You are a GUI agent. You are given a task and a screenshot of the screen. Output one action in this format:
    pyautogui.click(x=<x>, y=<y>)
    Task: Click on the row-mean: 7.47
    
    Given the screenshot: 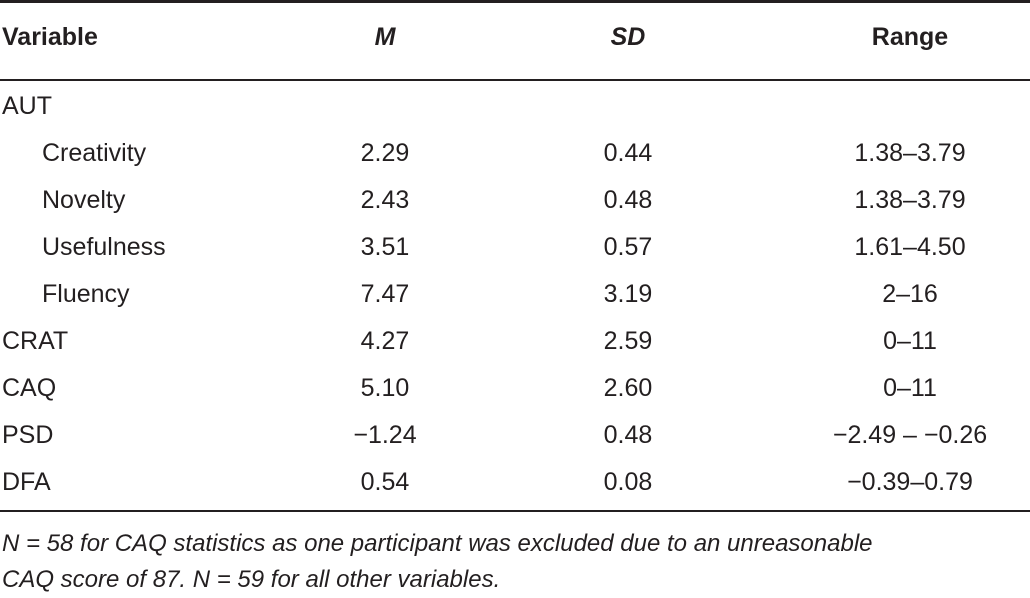 What is the action you would take?
    pyautogui.click(x=385, y=294)
    